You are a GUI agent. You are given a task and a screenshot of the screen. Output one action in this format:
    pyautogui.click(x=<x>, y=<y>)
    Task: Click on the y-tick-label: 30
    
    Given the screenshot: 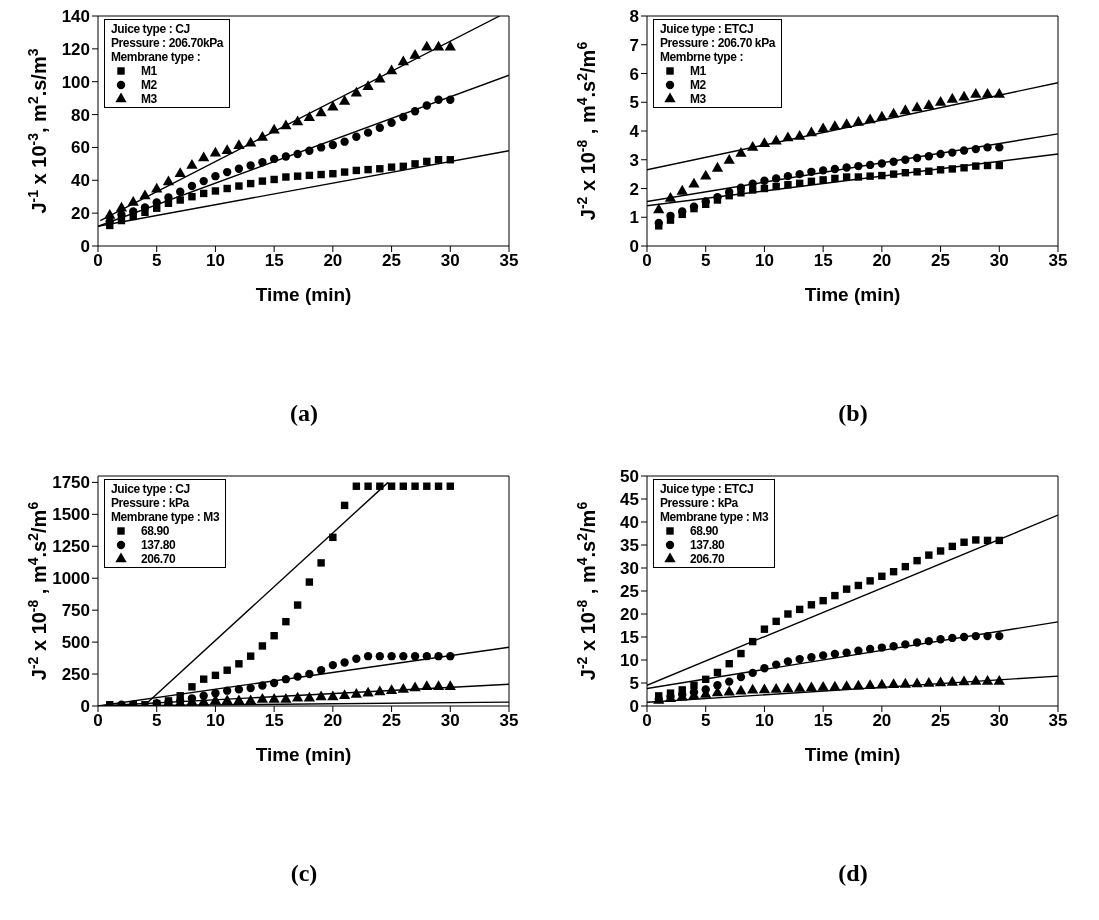 What is the action you would take?
    pyautogui.click(x=629, y=569)
    